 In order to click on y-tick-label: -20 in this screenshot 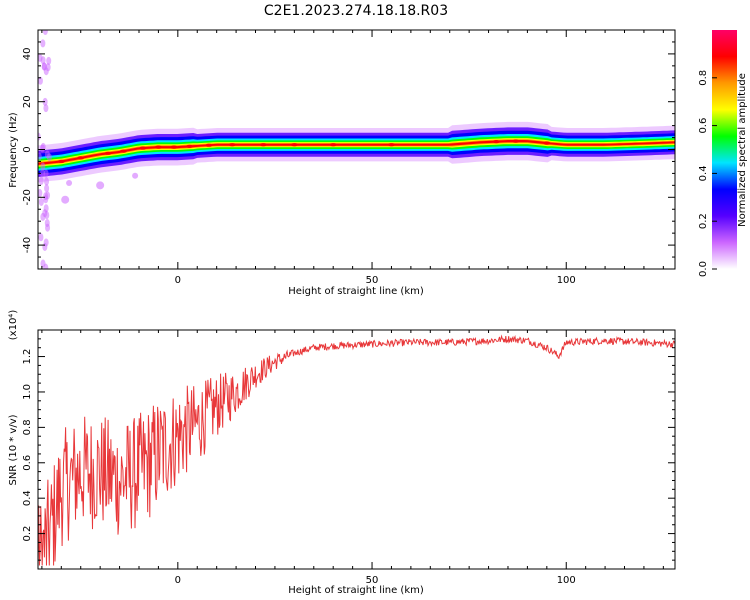, I will do `click(27, 197)`.